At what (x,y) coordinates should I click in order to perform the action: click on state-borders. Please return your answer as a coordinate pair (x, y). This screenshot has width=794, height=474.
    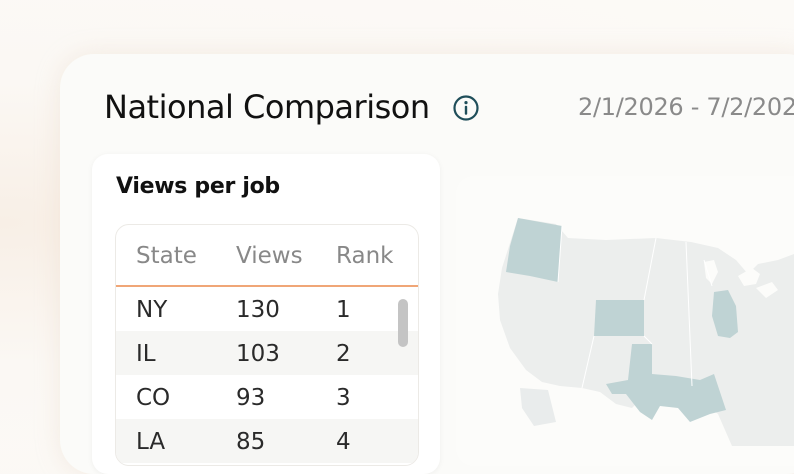
    Looking at the image, I should click on (635, 307).